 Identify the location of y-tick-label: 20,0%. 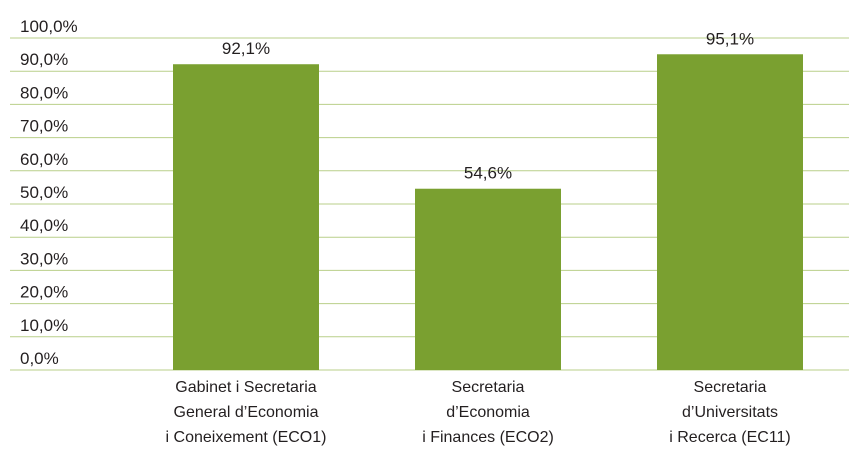
(44, 292).